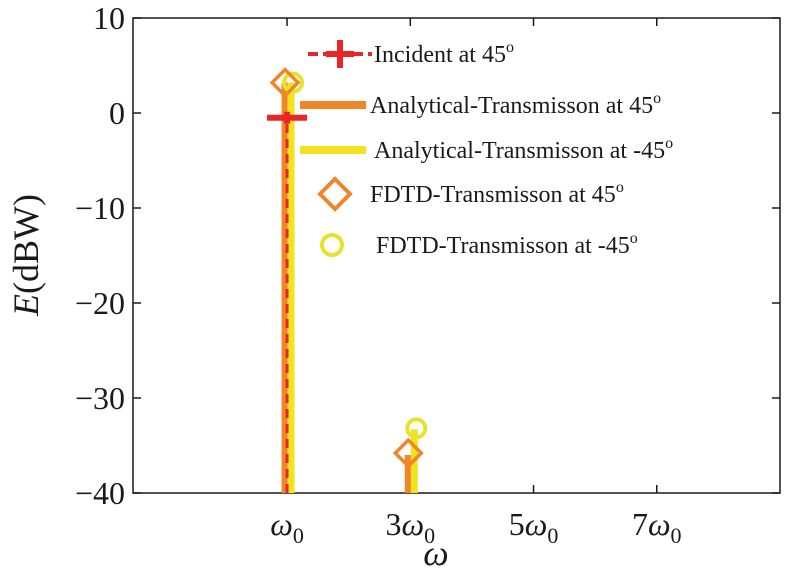 The height and width of the screenshot is (573, 789). Describe the element at coordinates (109, 18) in the screenshot. I see `y-tick-label: 10` at that location.